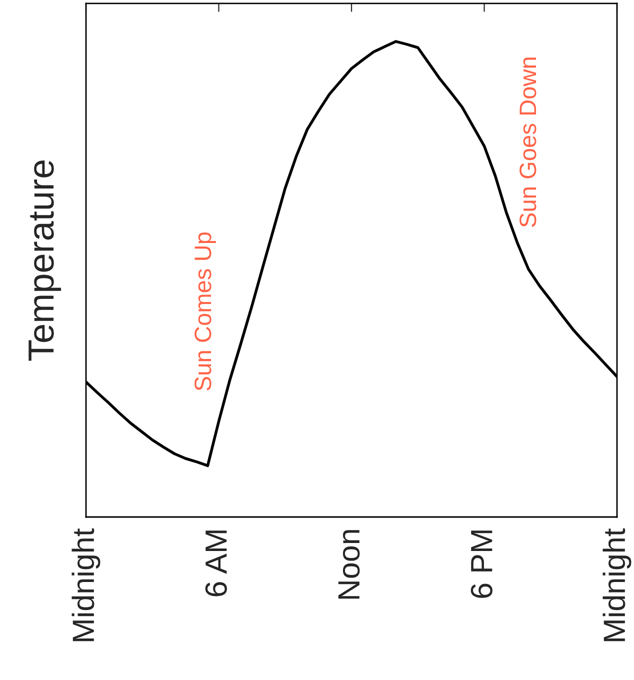 Image resolution: width=634 pixels, height=680 pixels. What do you see at coordinates (205, 311) in the screenshot?
I see `annotation: Sun Comes Up` at bounding box center [205, 311].